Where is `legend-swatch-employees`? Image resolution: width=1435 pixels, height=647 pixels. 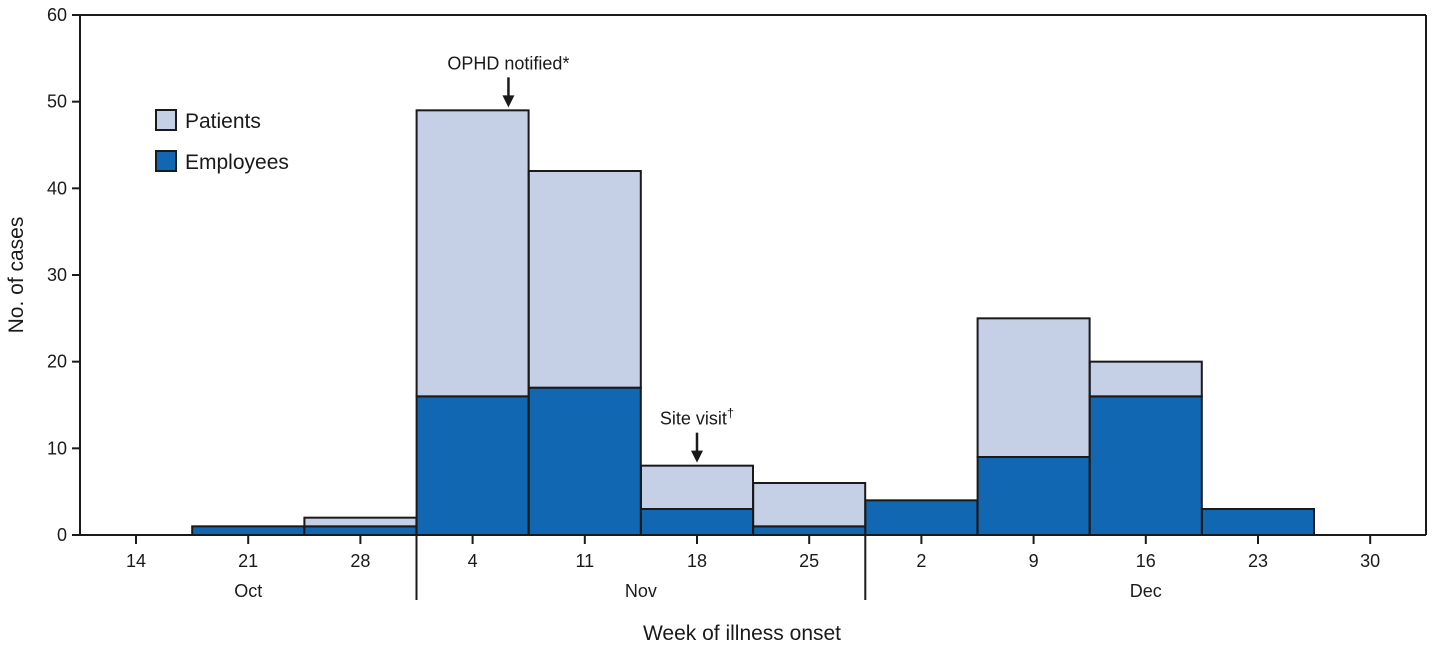 legend-swatch-employees is located at coordinates (166, 161).